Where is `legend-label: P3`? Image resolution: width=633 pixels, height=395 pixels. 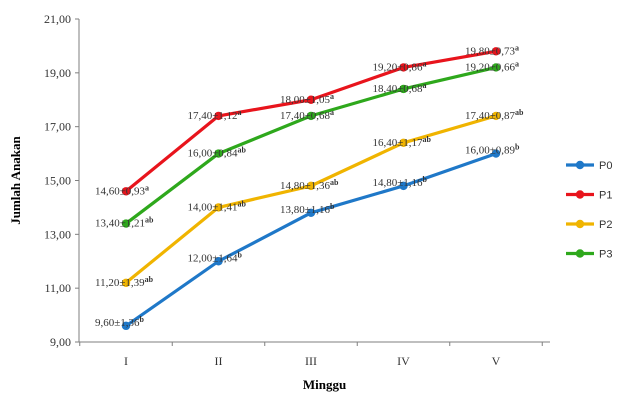 legend-label: P3 is located at coordinates (605, 255).